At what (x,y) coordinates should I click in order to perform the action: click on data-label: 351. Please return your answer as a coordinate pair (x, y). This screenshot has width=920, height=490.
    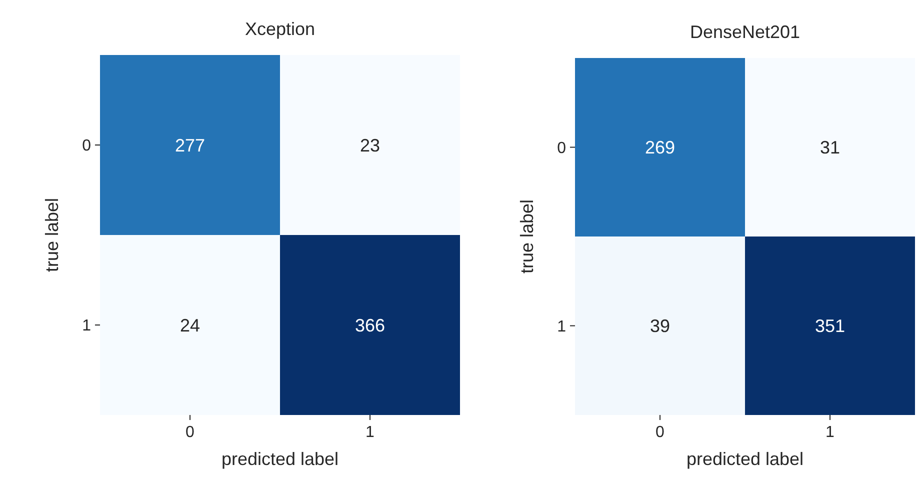
    Looking at the image, I should click on (830, 326).